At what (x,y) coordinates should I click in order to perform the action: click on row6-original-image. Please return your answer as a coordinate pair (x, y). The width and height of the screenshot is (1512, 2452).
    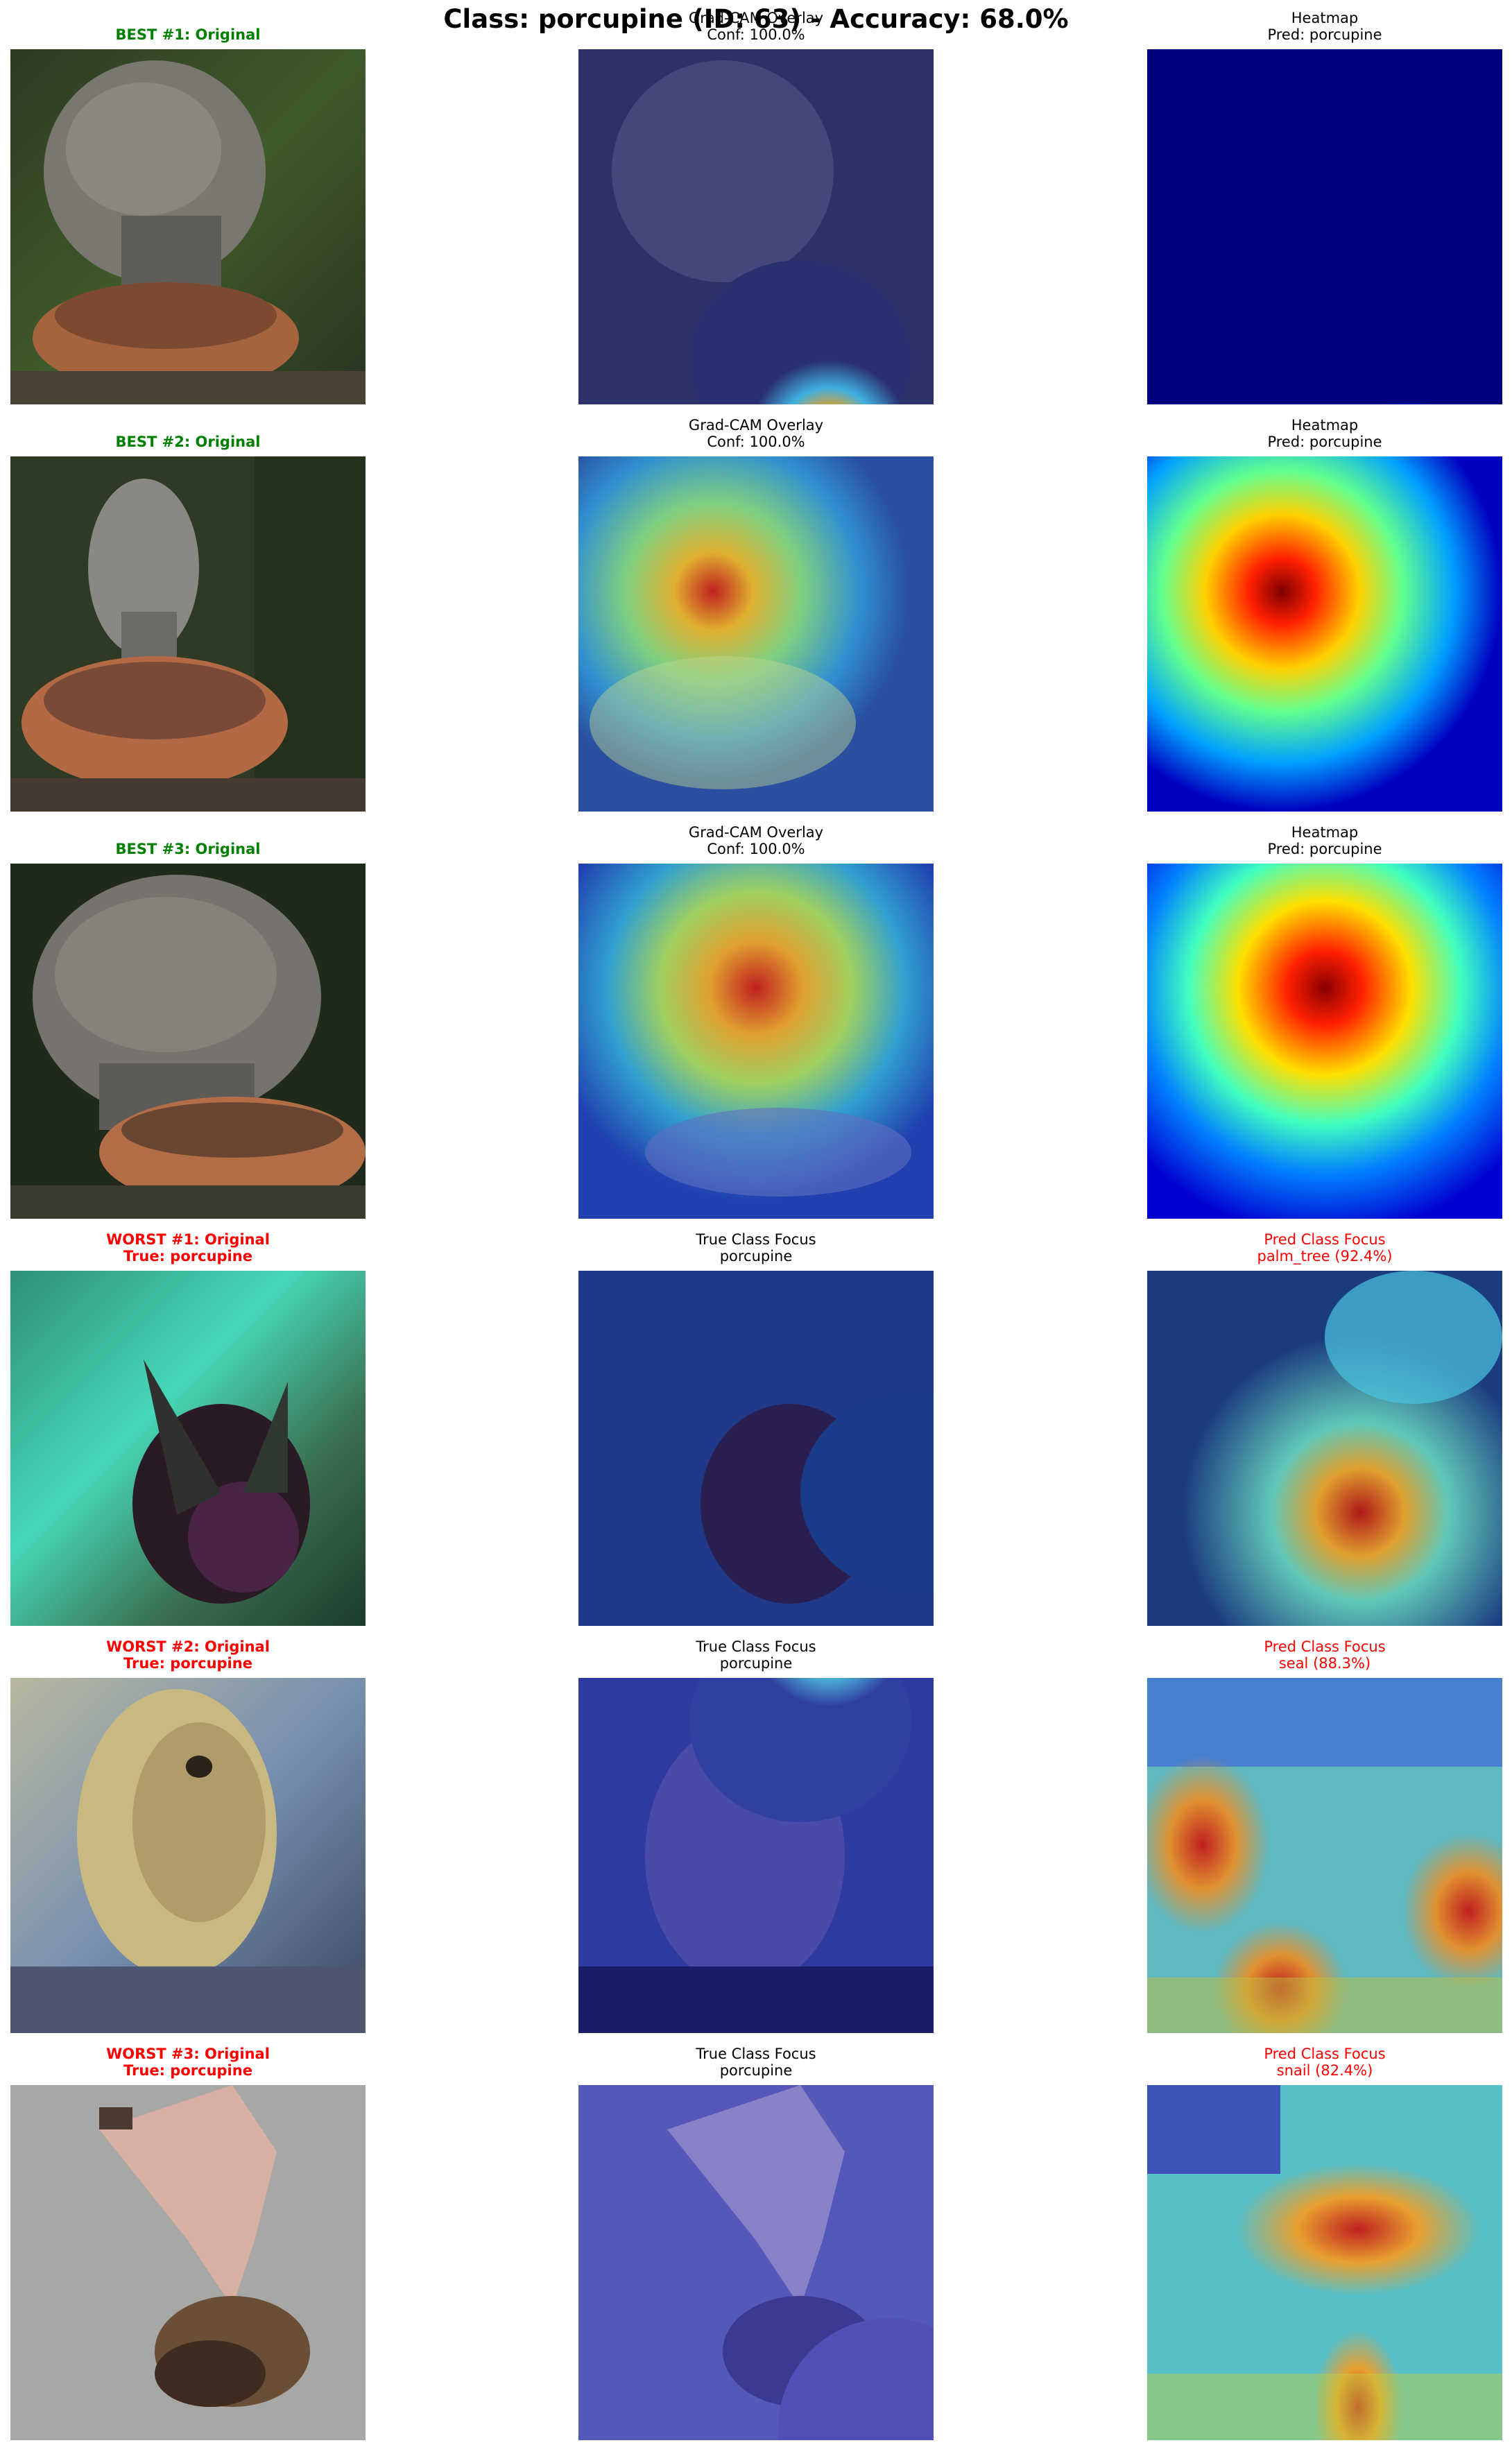
    Looking at the image, I should click on (188, 2262).